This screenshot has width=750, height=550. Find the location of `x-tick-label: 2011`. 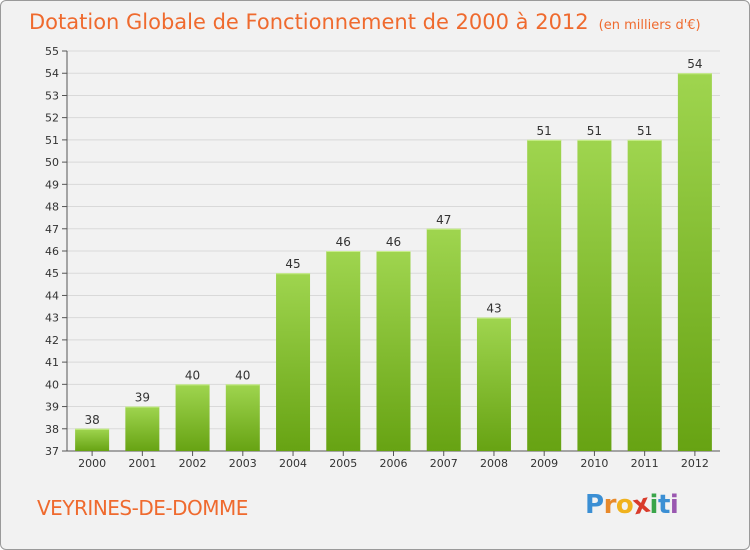

x-tick-label: 2011 is located at coordinates (645, 463).